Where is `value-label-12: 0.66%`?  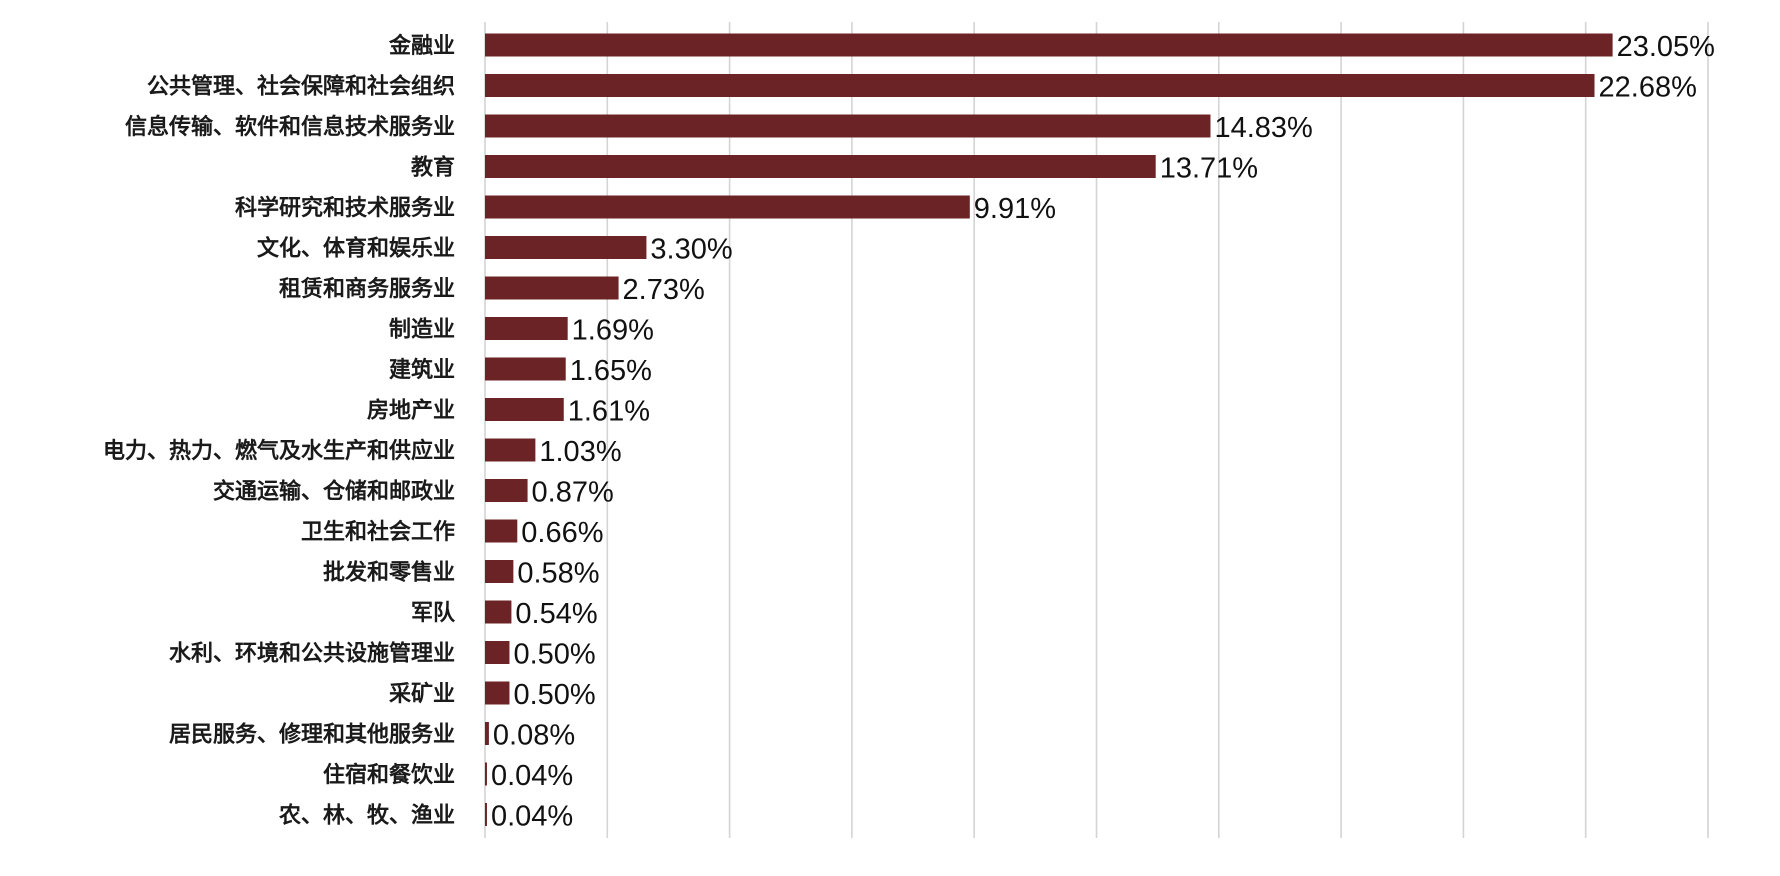
value-label-12: 0.66% is located at coordinates (562, 533).